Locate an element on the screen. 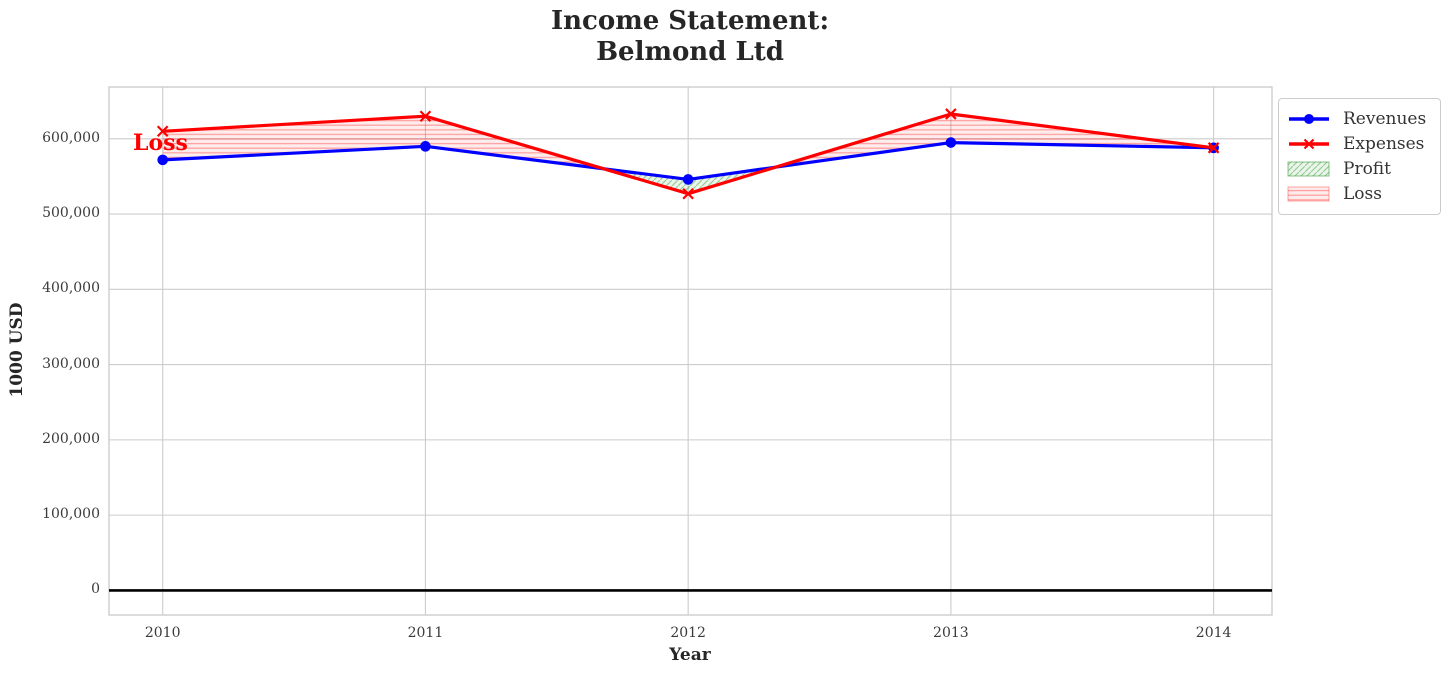  expenses-line-icon is located at coordinates (1309, 144).